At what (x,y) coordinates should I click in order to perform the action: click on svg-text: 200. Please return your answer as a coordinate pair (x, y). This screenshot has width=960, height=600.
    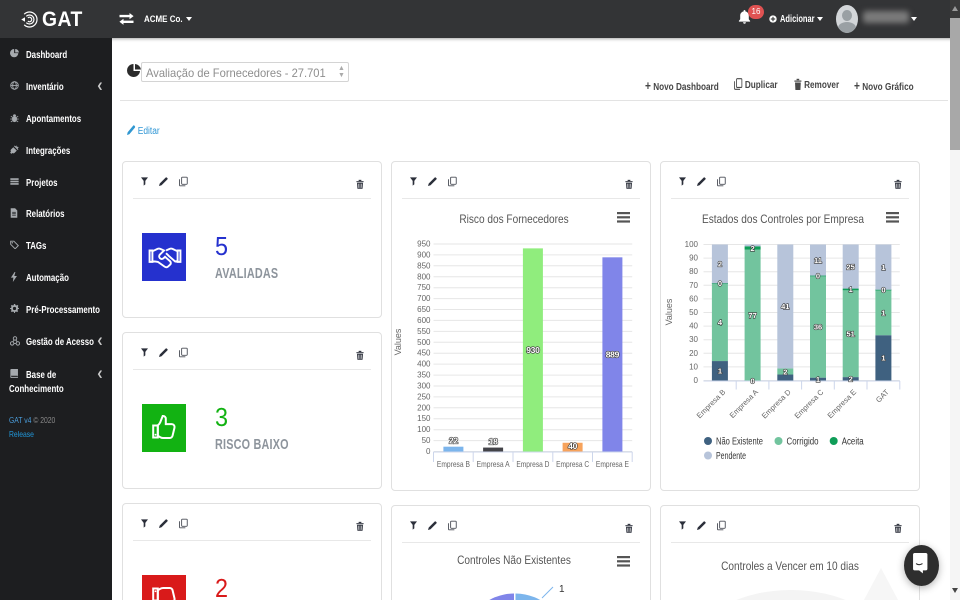
    Looking at the image, I should click on (424, 407).